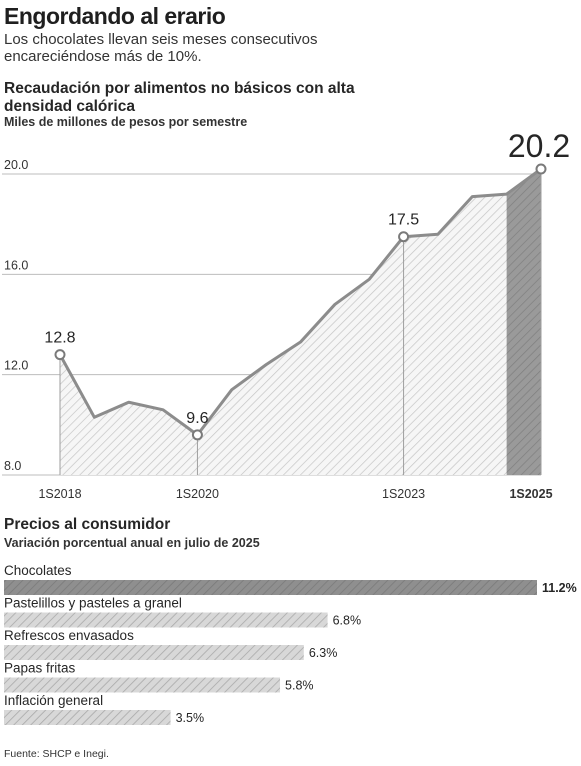  What do you see at coordinates (530, 494) in the screenshot?
I see `x-tick-label: 1S2025` at bounding box center [530, 494].